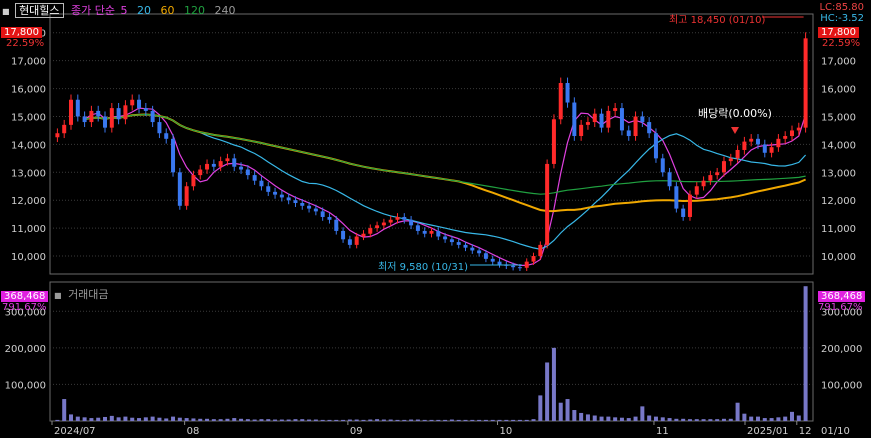 The width and height of the screenshot is (871, 438). What do you see at coordinates (124, 10) in the screenshot?
I see `ma-5-label: 5` at bounding box center [124, 10].